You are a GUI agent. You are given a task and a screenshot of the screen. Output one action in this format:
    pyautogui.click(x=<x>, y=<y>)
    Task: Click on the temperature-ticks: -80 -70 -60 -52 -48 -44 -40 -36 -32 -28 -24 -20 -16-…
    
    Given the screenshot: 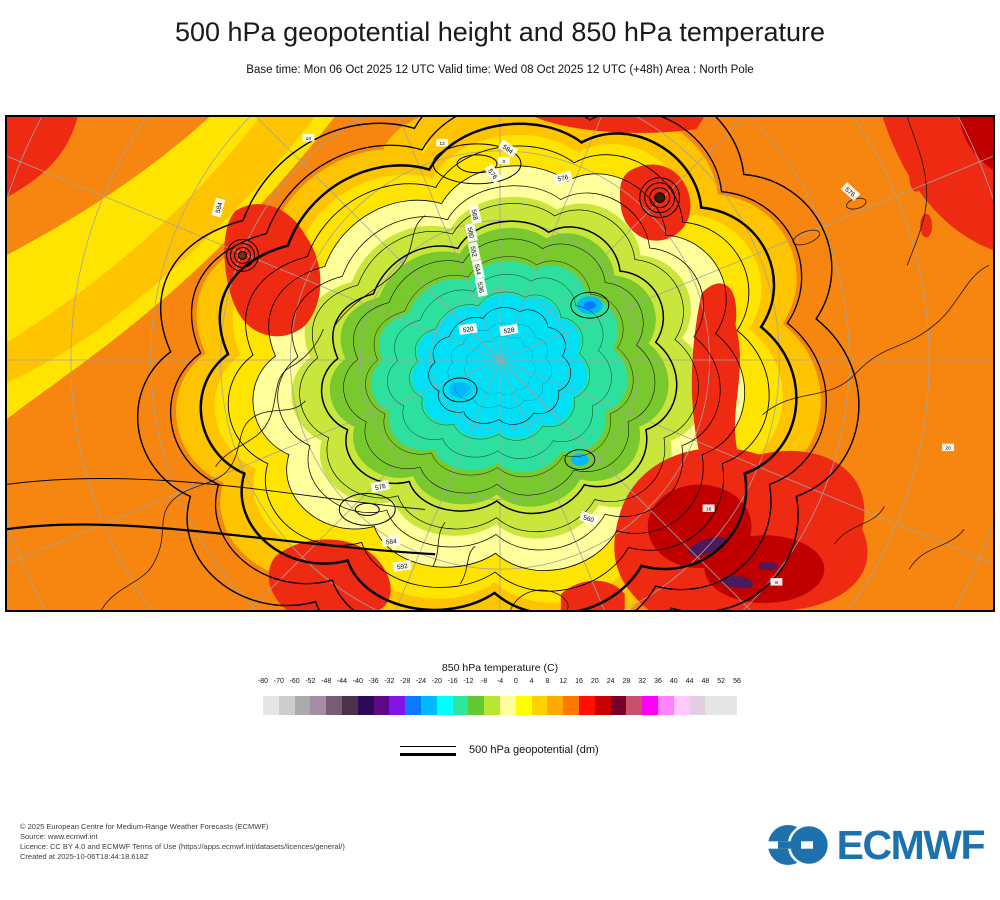 What is the action you would take?
    pyautogui.click(x=499, y=683)
    